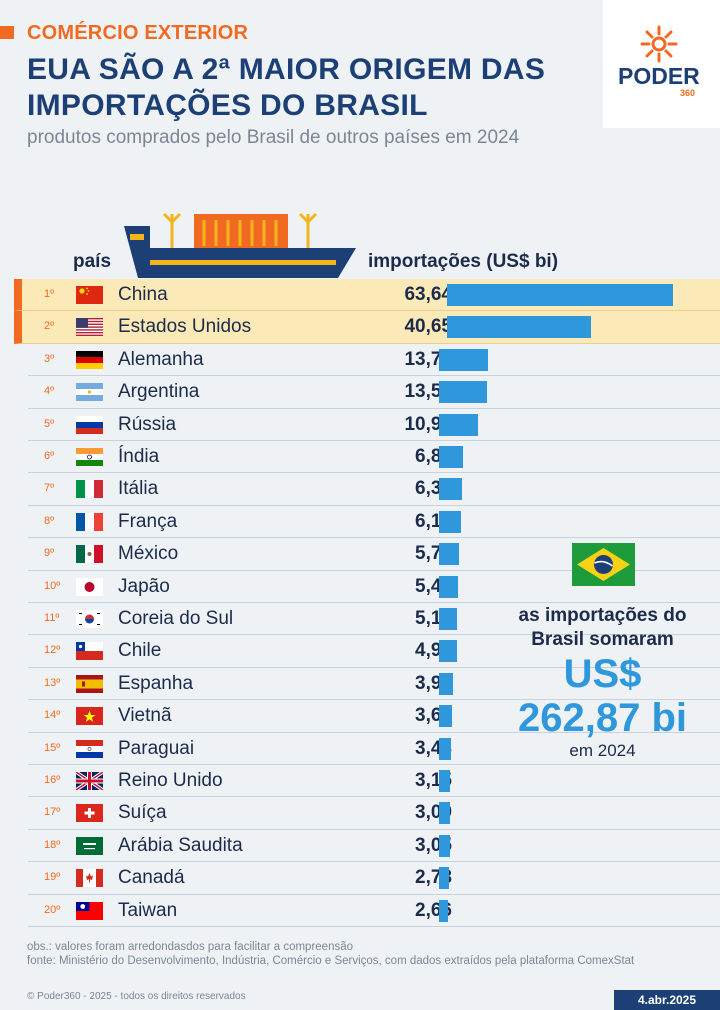  I want to click on rank-label: 19º, so click(52, 877).